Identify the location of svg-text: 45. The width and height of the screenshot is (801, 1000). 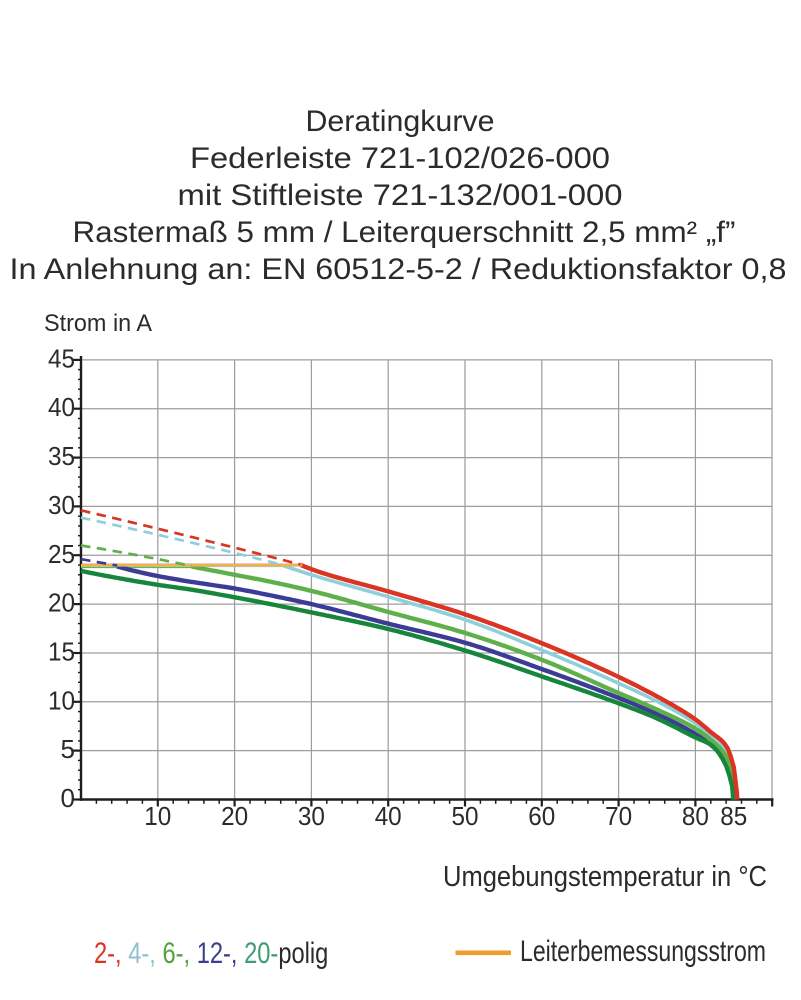
(61, 358).